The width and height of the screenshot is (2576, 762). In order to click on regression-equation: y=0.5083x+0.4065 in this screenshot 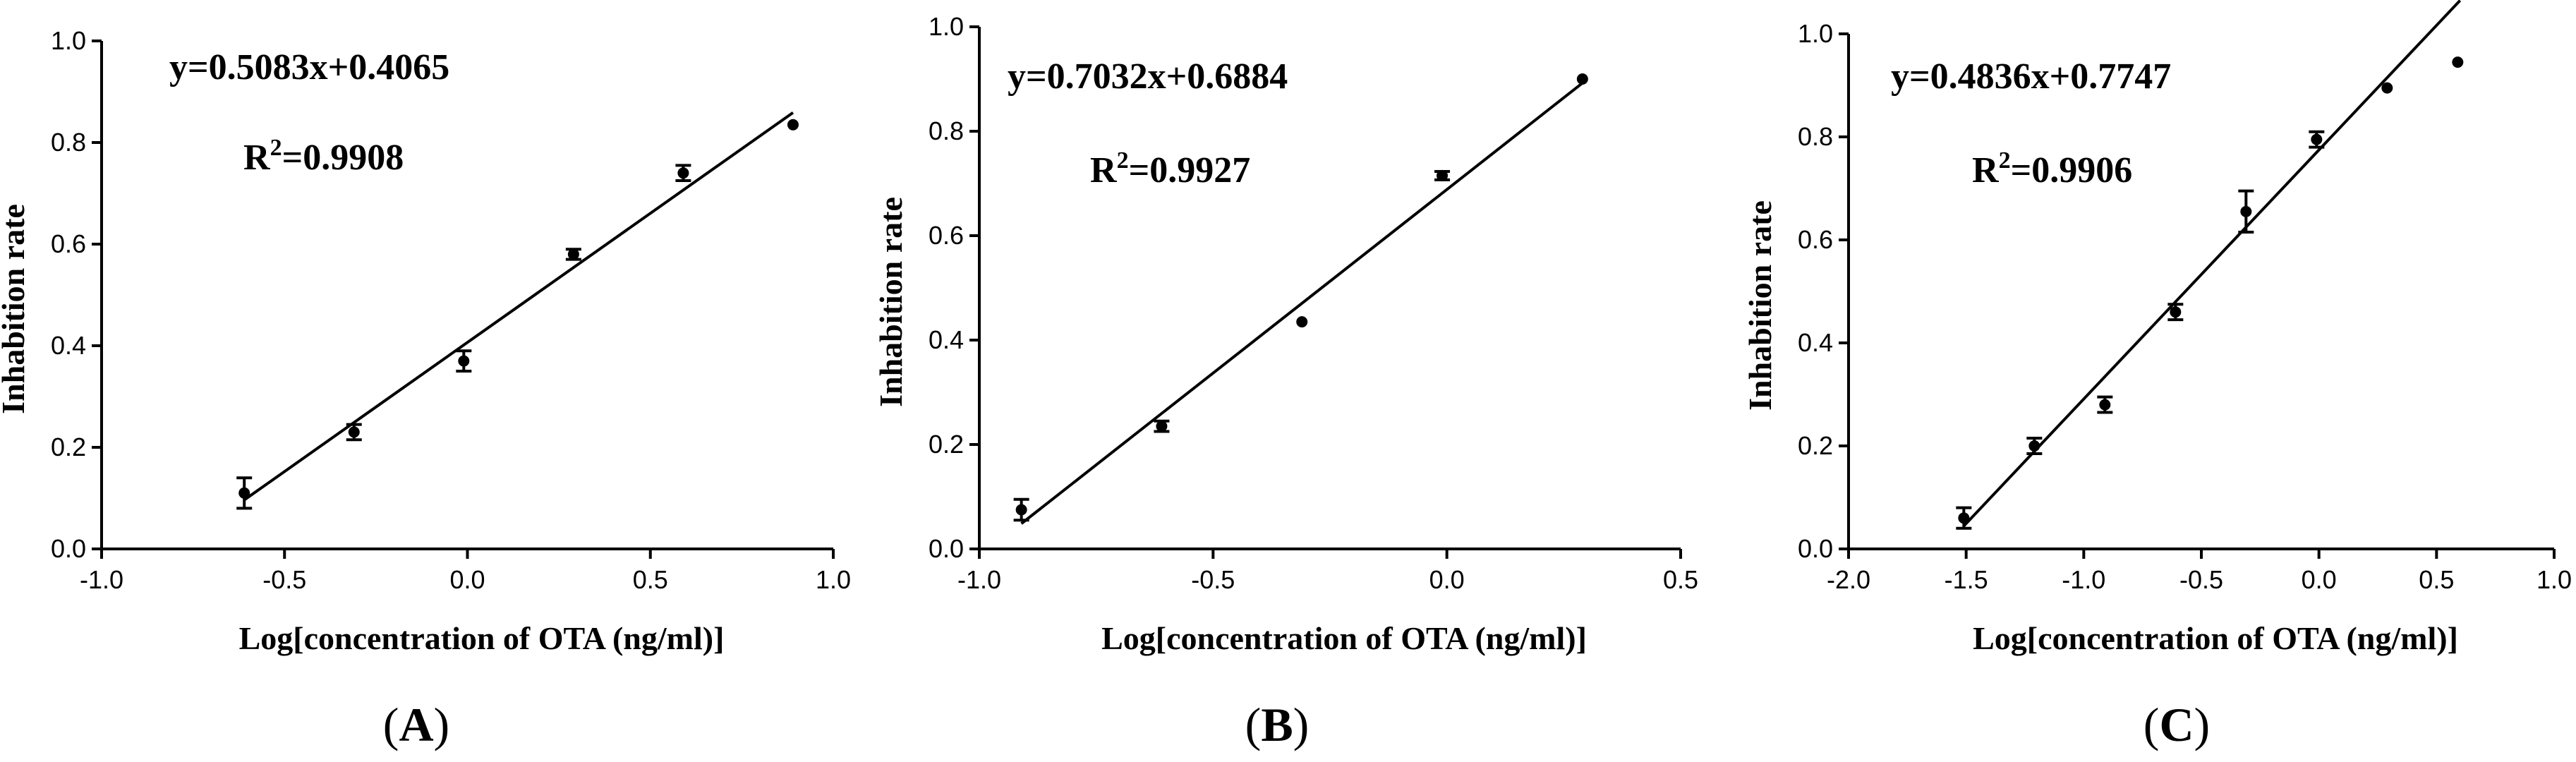, I will do `click(309, 67)`.